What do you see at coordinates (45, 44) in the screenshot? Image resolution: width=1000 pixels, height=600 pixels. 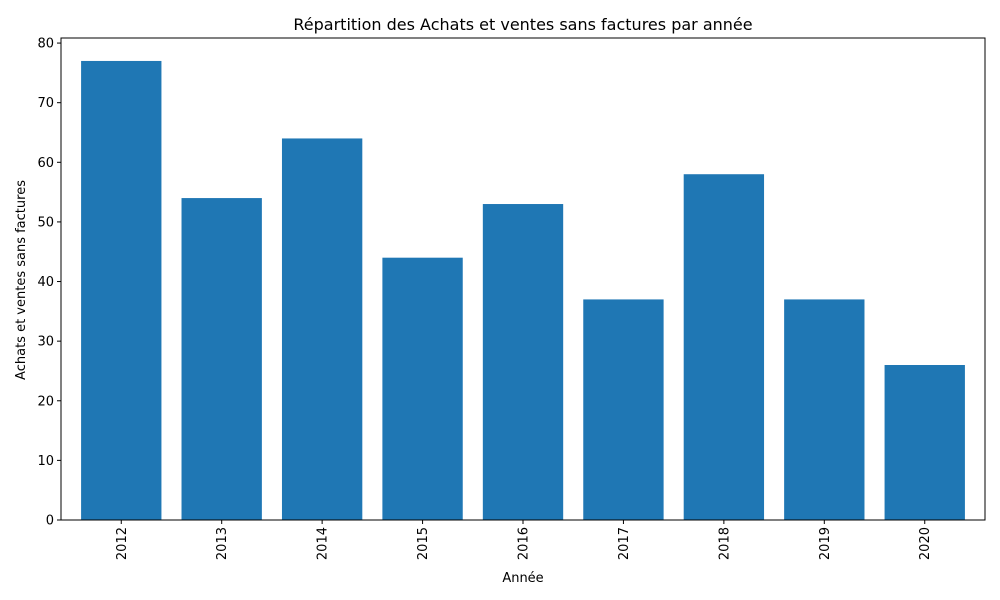 I see `y-tick-label-80: 80` at bounding box center [45, 44].